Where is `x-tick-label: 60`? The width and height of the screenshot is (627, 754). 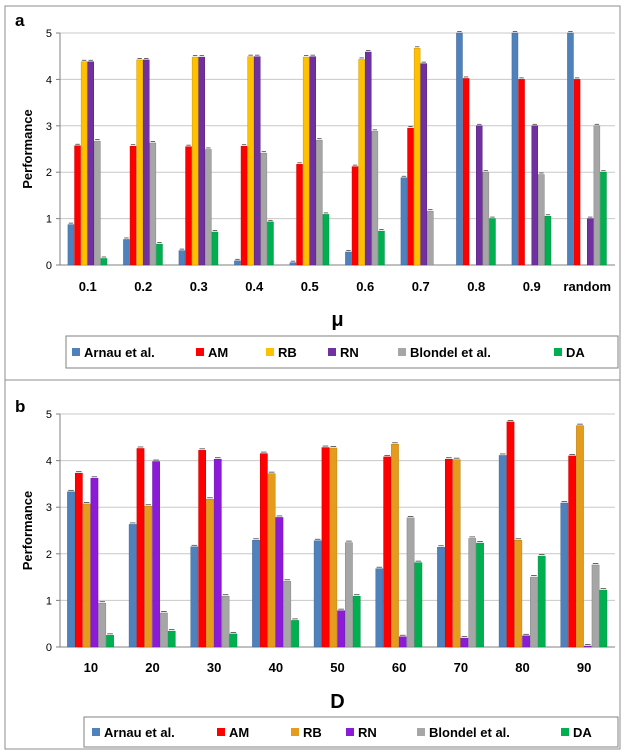
x-tick-label: 60 is located at coordinates (399, 667).